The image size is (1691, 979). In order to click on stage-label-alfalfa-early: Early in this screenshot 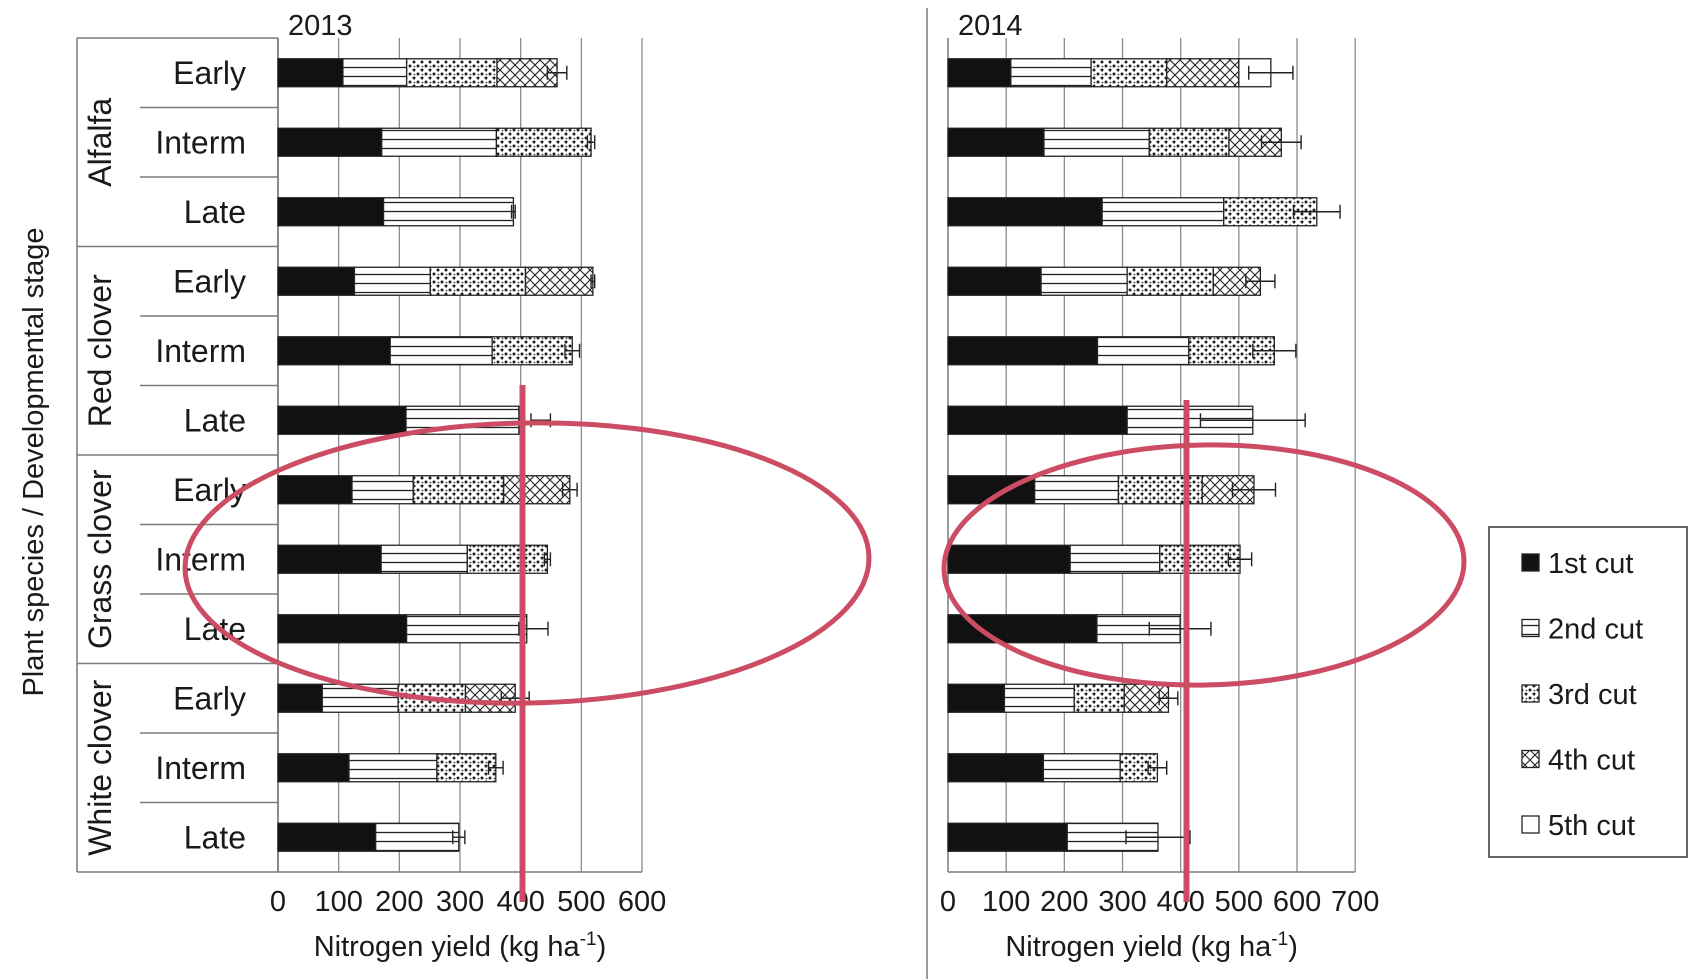, I will do `click(209, 73)`.